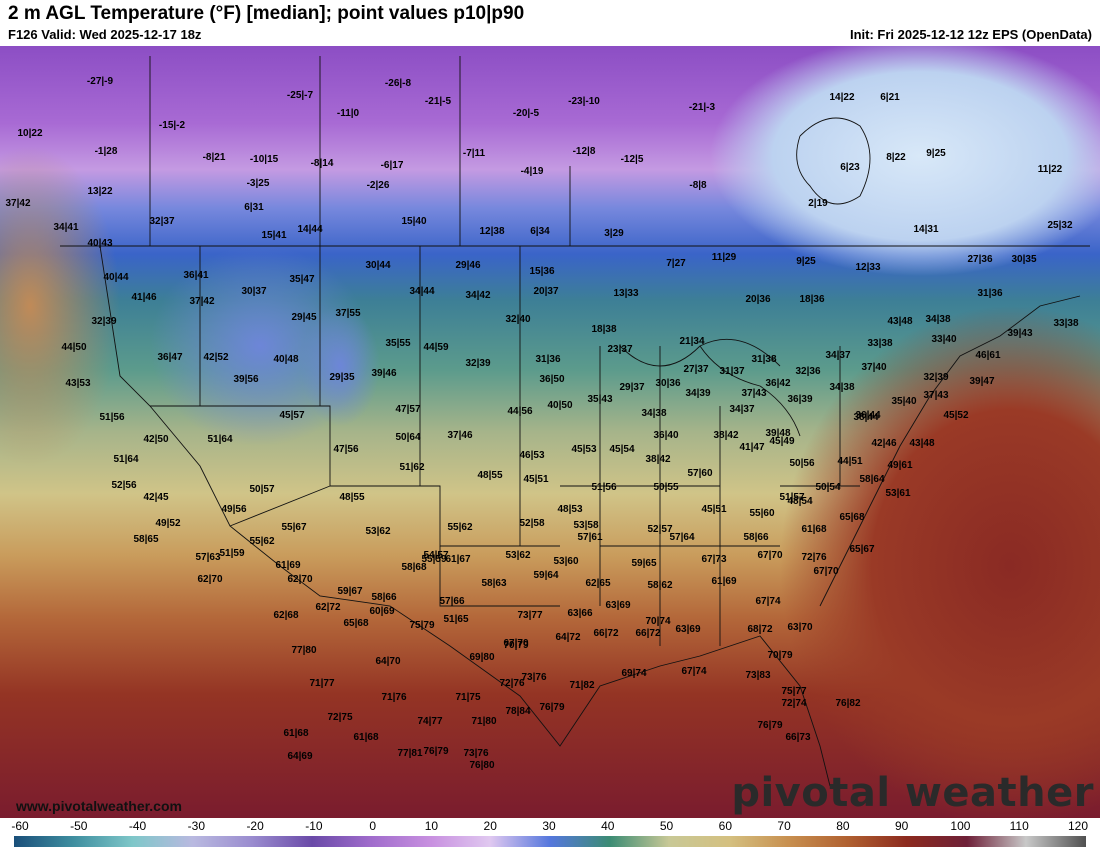  I want to click on point-value: 36|40, so click(665, 435).